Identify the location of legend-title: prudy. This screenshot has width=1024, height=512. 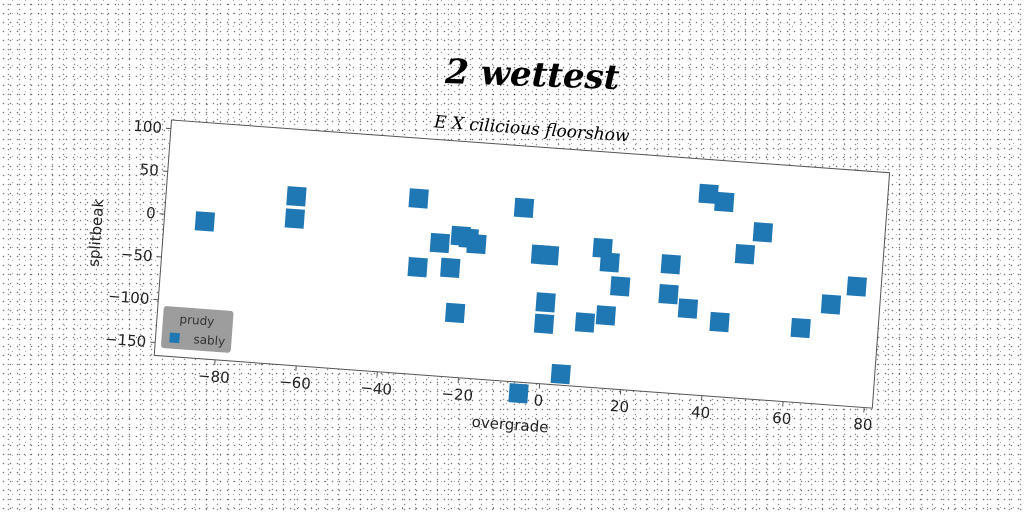
(197, 320).